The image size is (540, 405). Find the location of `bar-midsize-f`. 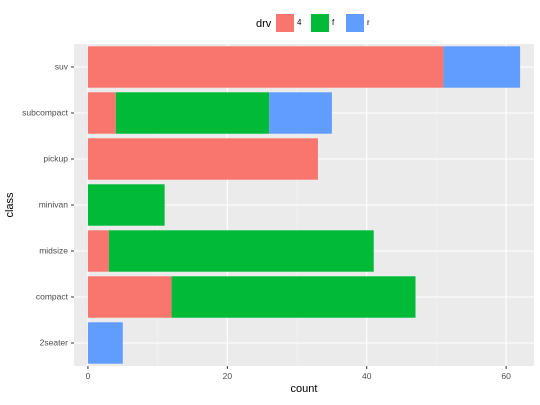

bar-midsize-f is located at coordinates (241, 251).